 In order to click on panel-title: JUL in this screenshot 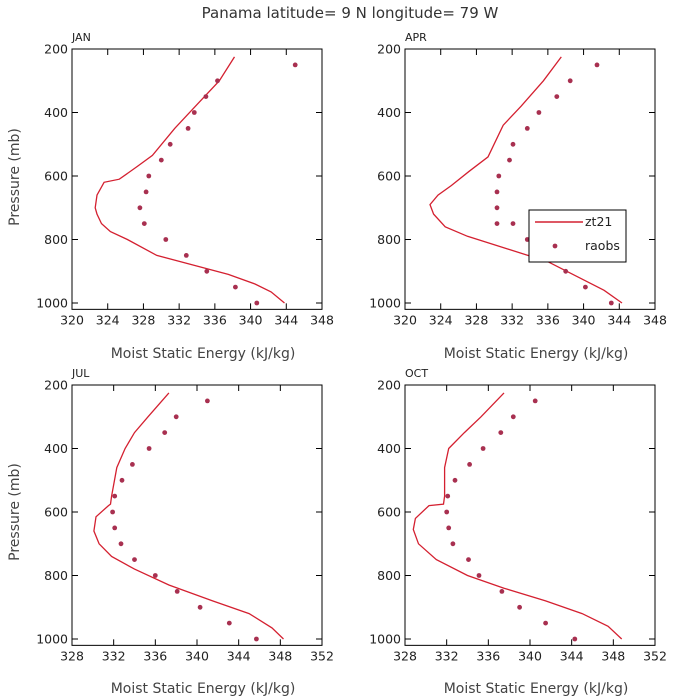, I will do `click(80, 373)`.